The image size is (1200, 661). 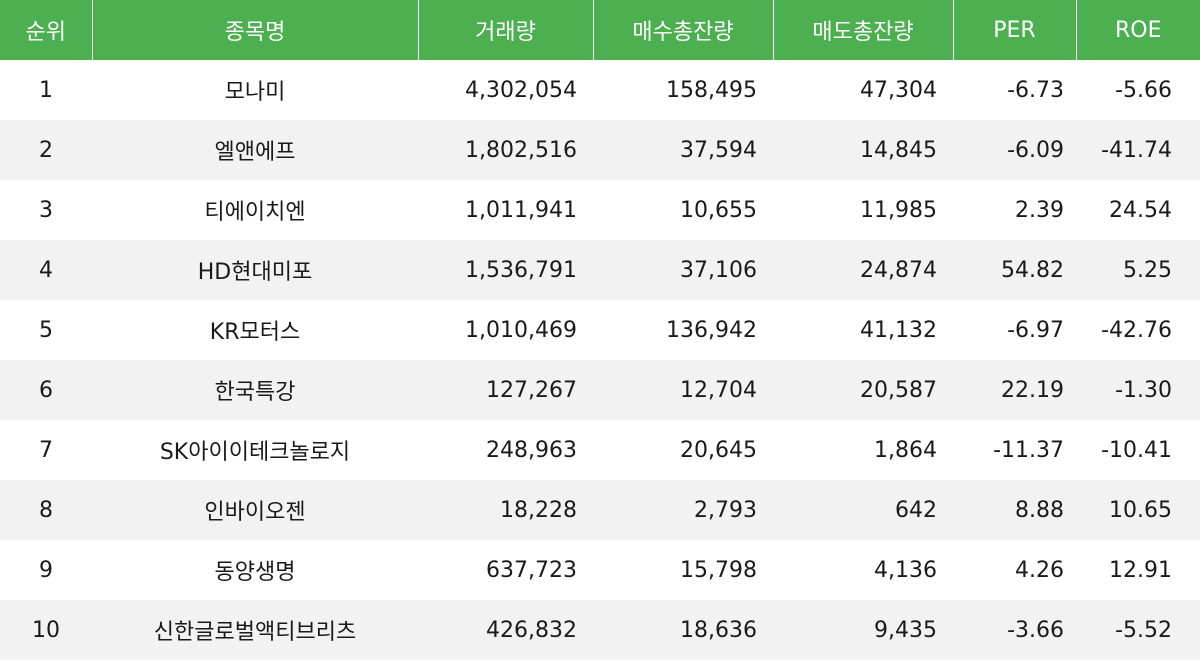 What do you see at coordinates (1138, 570) in the screenshot?
I see `cell-roe: 12.91` at bounding box center [1138, 570].